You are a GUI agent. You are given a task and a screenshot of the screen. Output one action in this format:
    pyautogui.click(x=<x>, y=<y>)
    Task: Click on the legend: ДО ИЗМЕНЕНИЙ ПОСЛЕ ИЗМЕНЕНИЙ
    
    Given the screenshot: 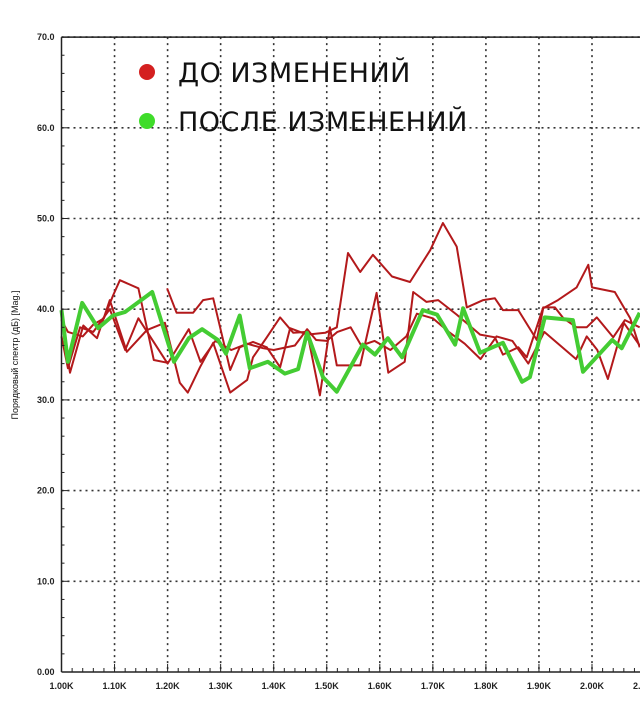 What is the action you would take?
    pyautogui.click(x=303, y=97)
    